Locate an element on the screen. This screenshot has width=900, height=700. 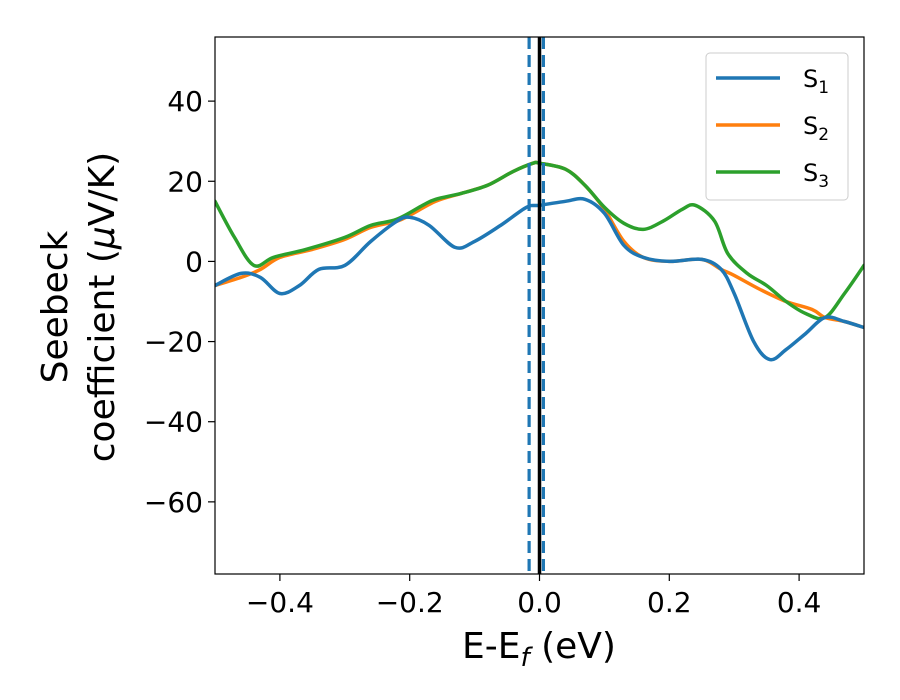
y-tick-label: 40 is located at coordinates (185, 101).